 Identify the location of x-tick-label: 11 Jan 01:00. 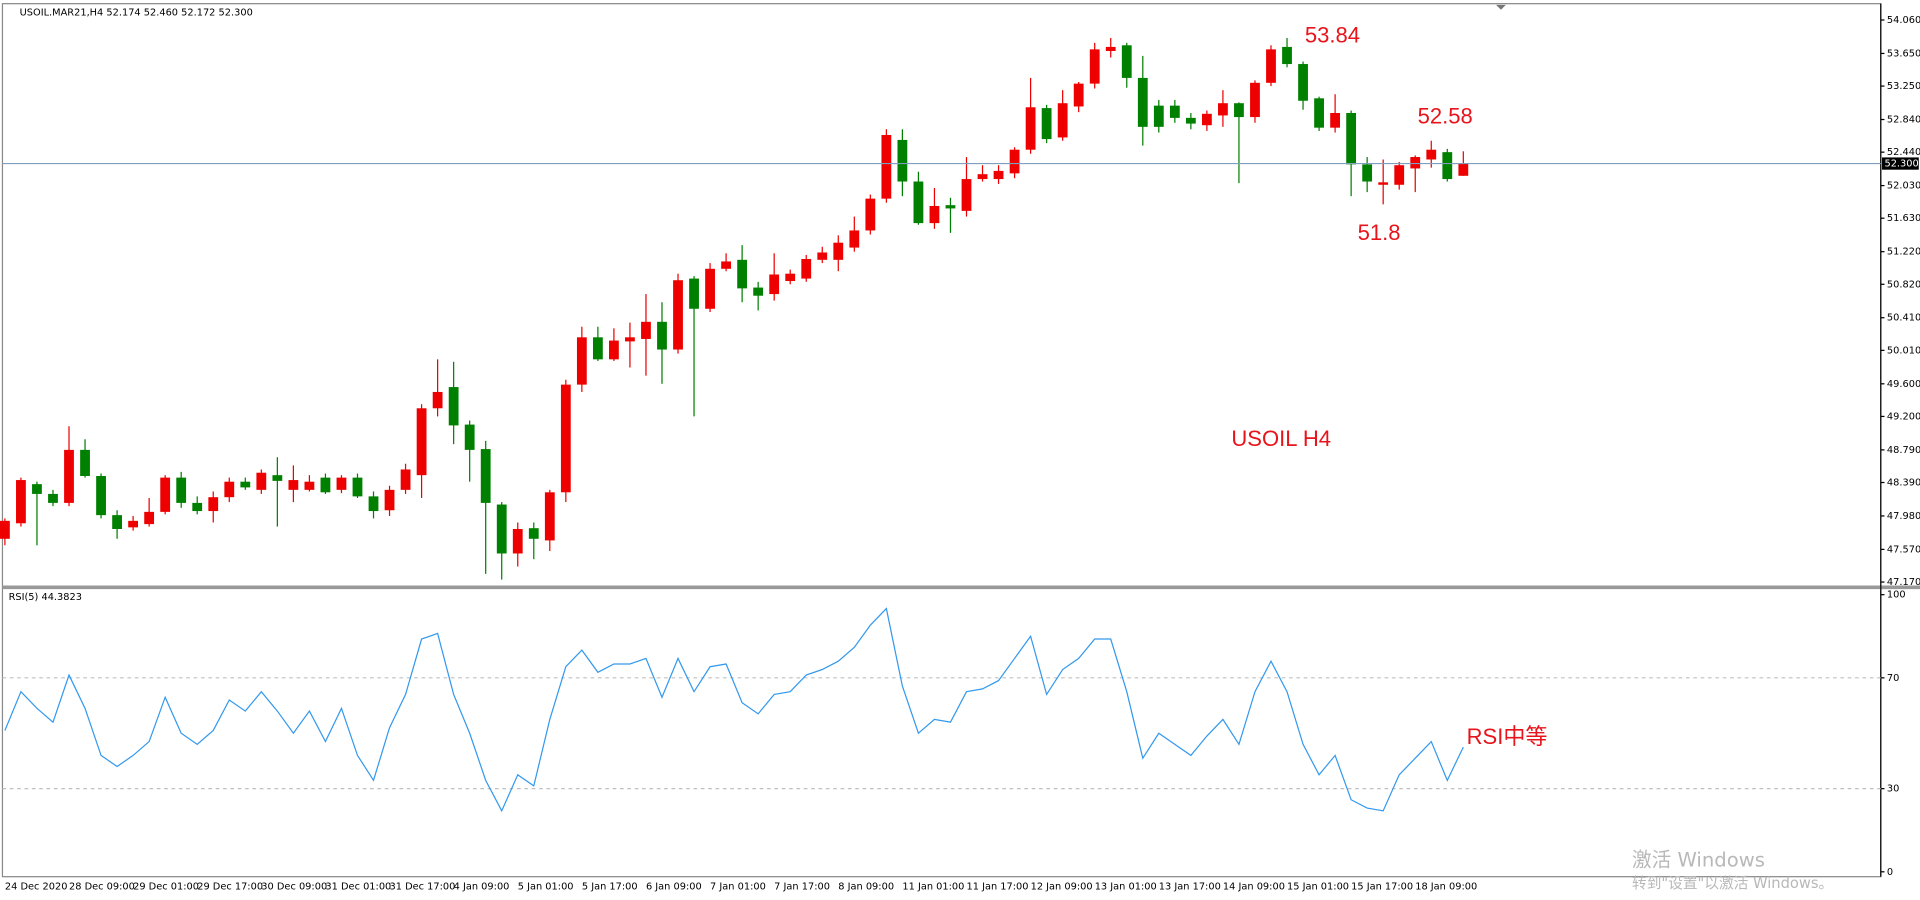
(933, 887).